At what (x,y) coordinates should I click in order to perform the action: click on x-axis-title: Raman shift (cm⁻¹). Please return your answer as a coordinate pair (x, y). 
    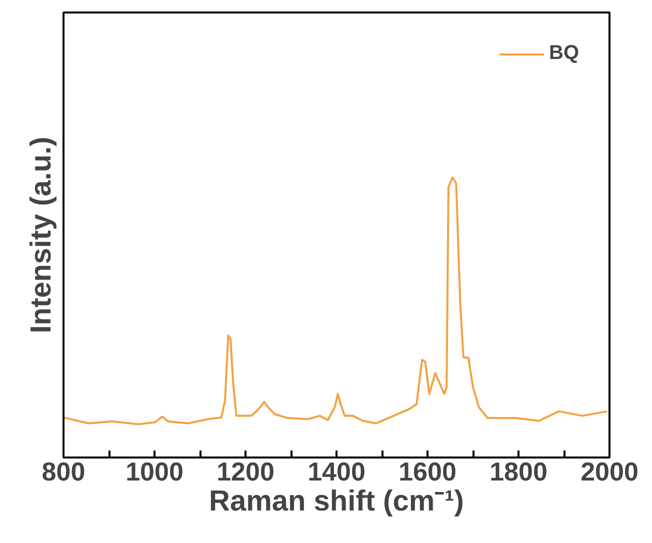
    Looking at the image, I should click on (336, 502).